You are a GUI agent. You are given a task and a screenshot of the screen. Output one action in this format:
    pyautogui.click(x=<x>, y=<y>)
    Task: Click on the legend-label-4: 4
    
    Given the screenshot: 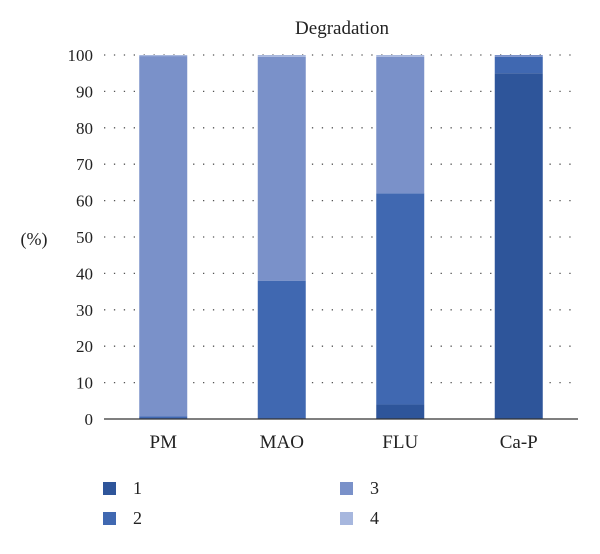 What is the action you would take?
    pyautogui.click(x=374, y=518)
    